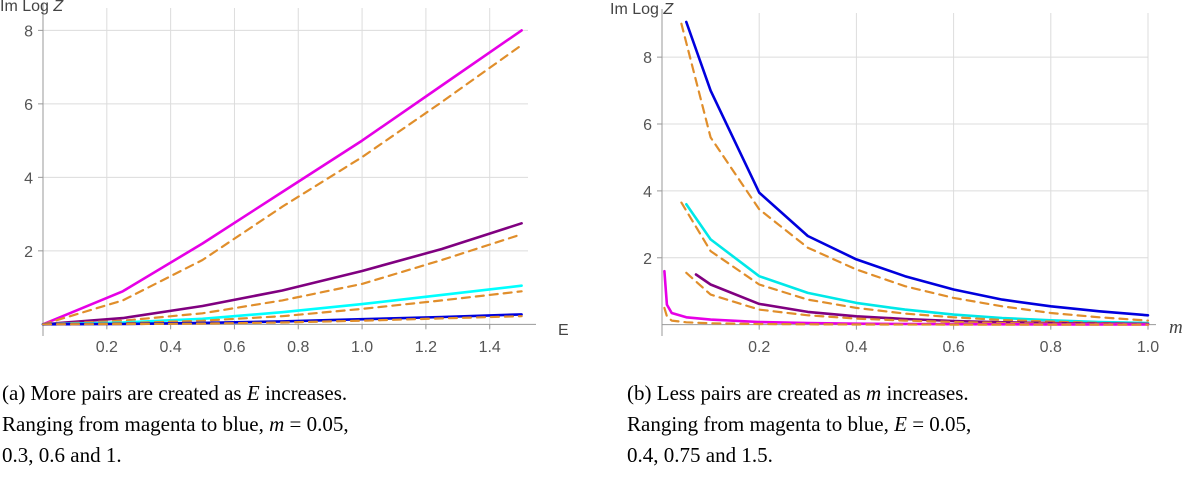 The image size is (1200, 477). What do you see at coordinates (700, 455) in the screenshot?
I see `caption-text: 0.4, 0.75 and 1.5.` at bounding box center [700, 455].